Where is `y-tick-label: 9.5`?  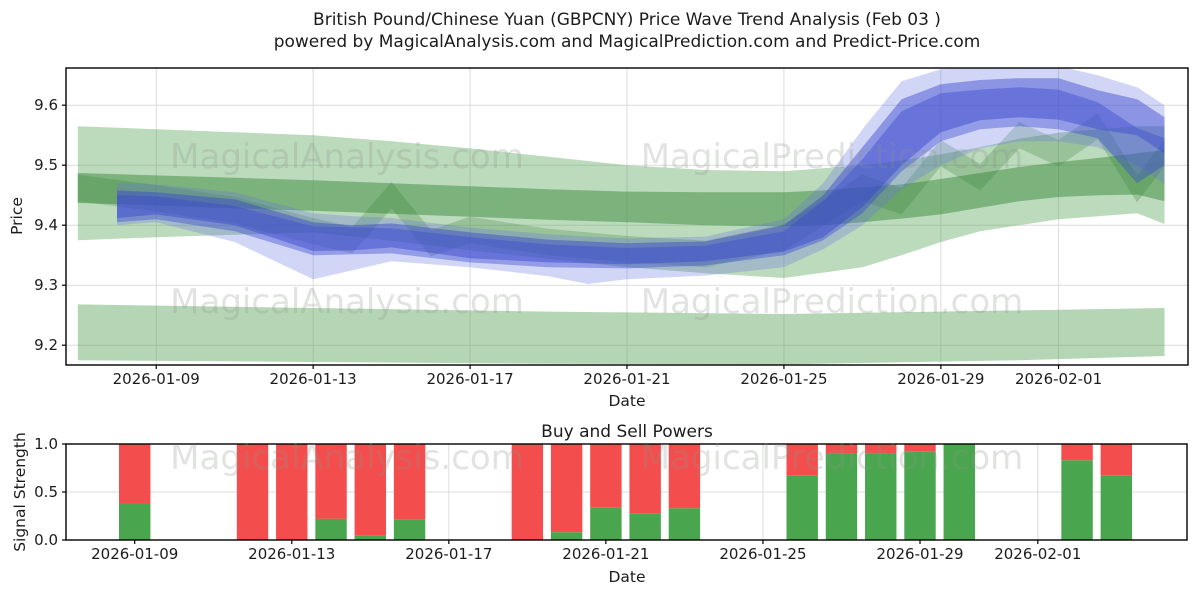
y-tick-label: 9.5 is located at coordinates (46, 165).